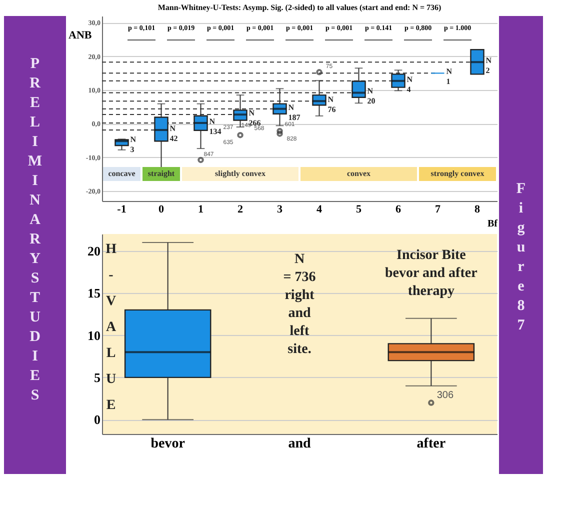 This screenshot has height=511, width=571. What do you see at coordinates (280, 210) in the screenshot?
I see `x-tick-label: 3` at bounding box center [280, 210].